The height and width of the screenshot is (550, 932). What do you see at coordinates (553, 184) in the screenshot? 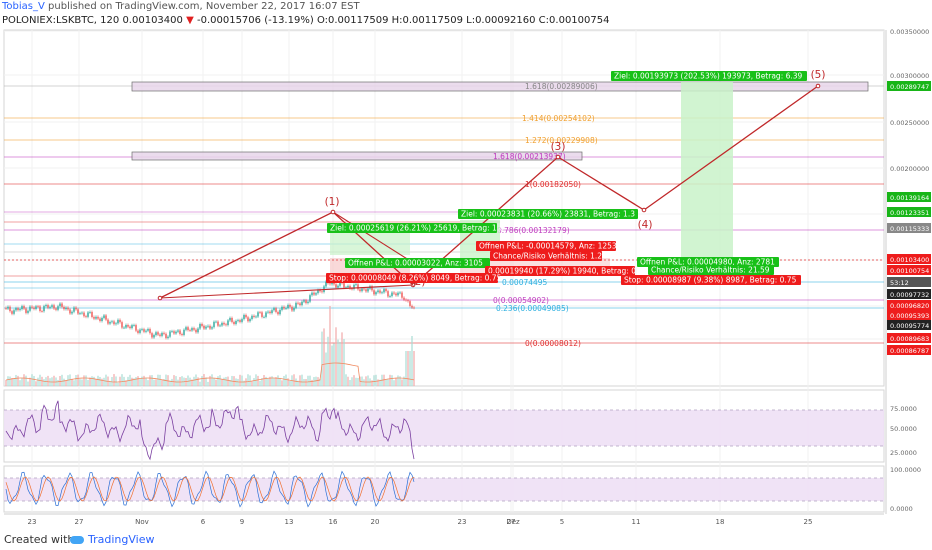
I see `fib-level-label: 1(0.00182050)` at bounding box center [553, 184].